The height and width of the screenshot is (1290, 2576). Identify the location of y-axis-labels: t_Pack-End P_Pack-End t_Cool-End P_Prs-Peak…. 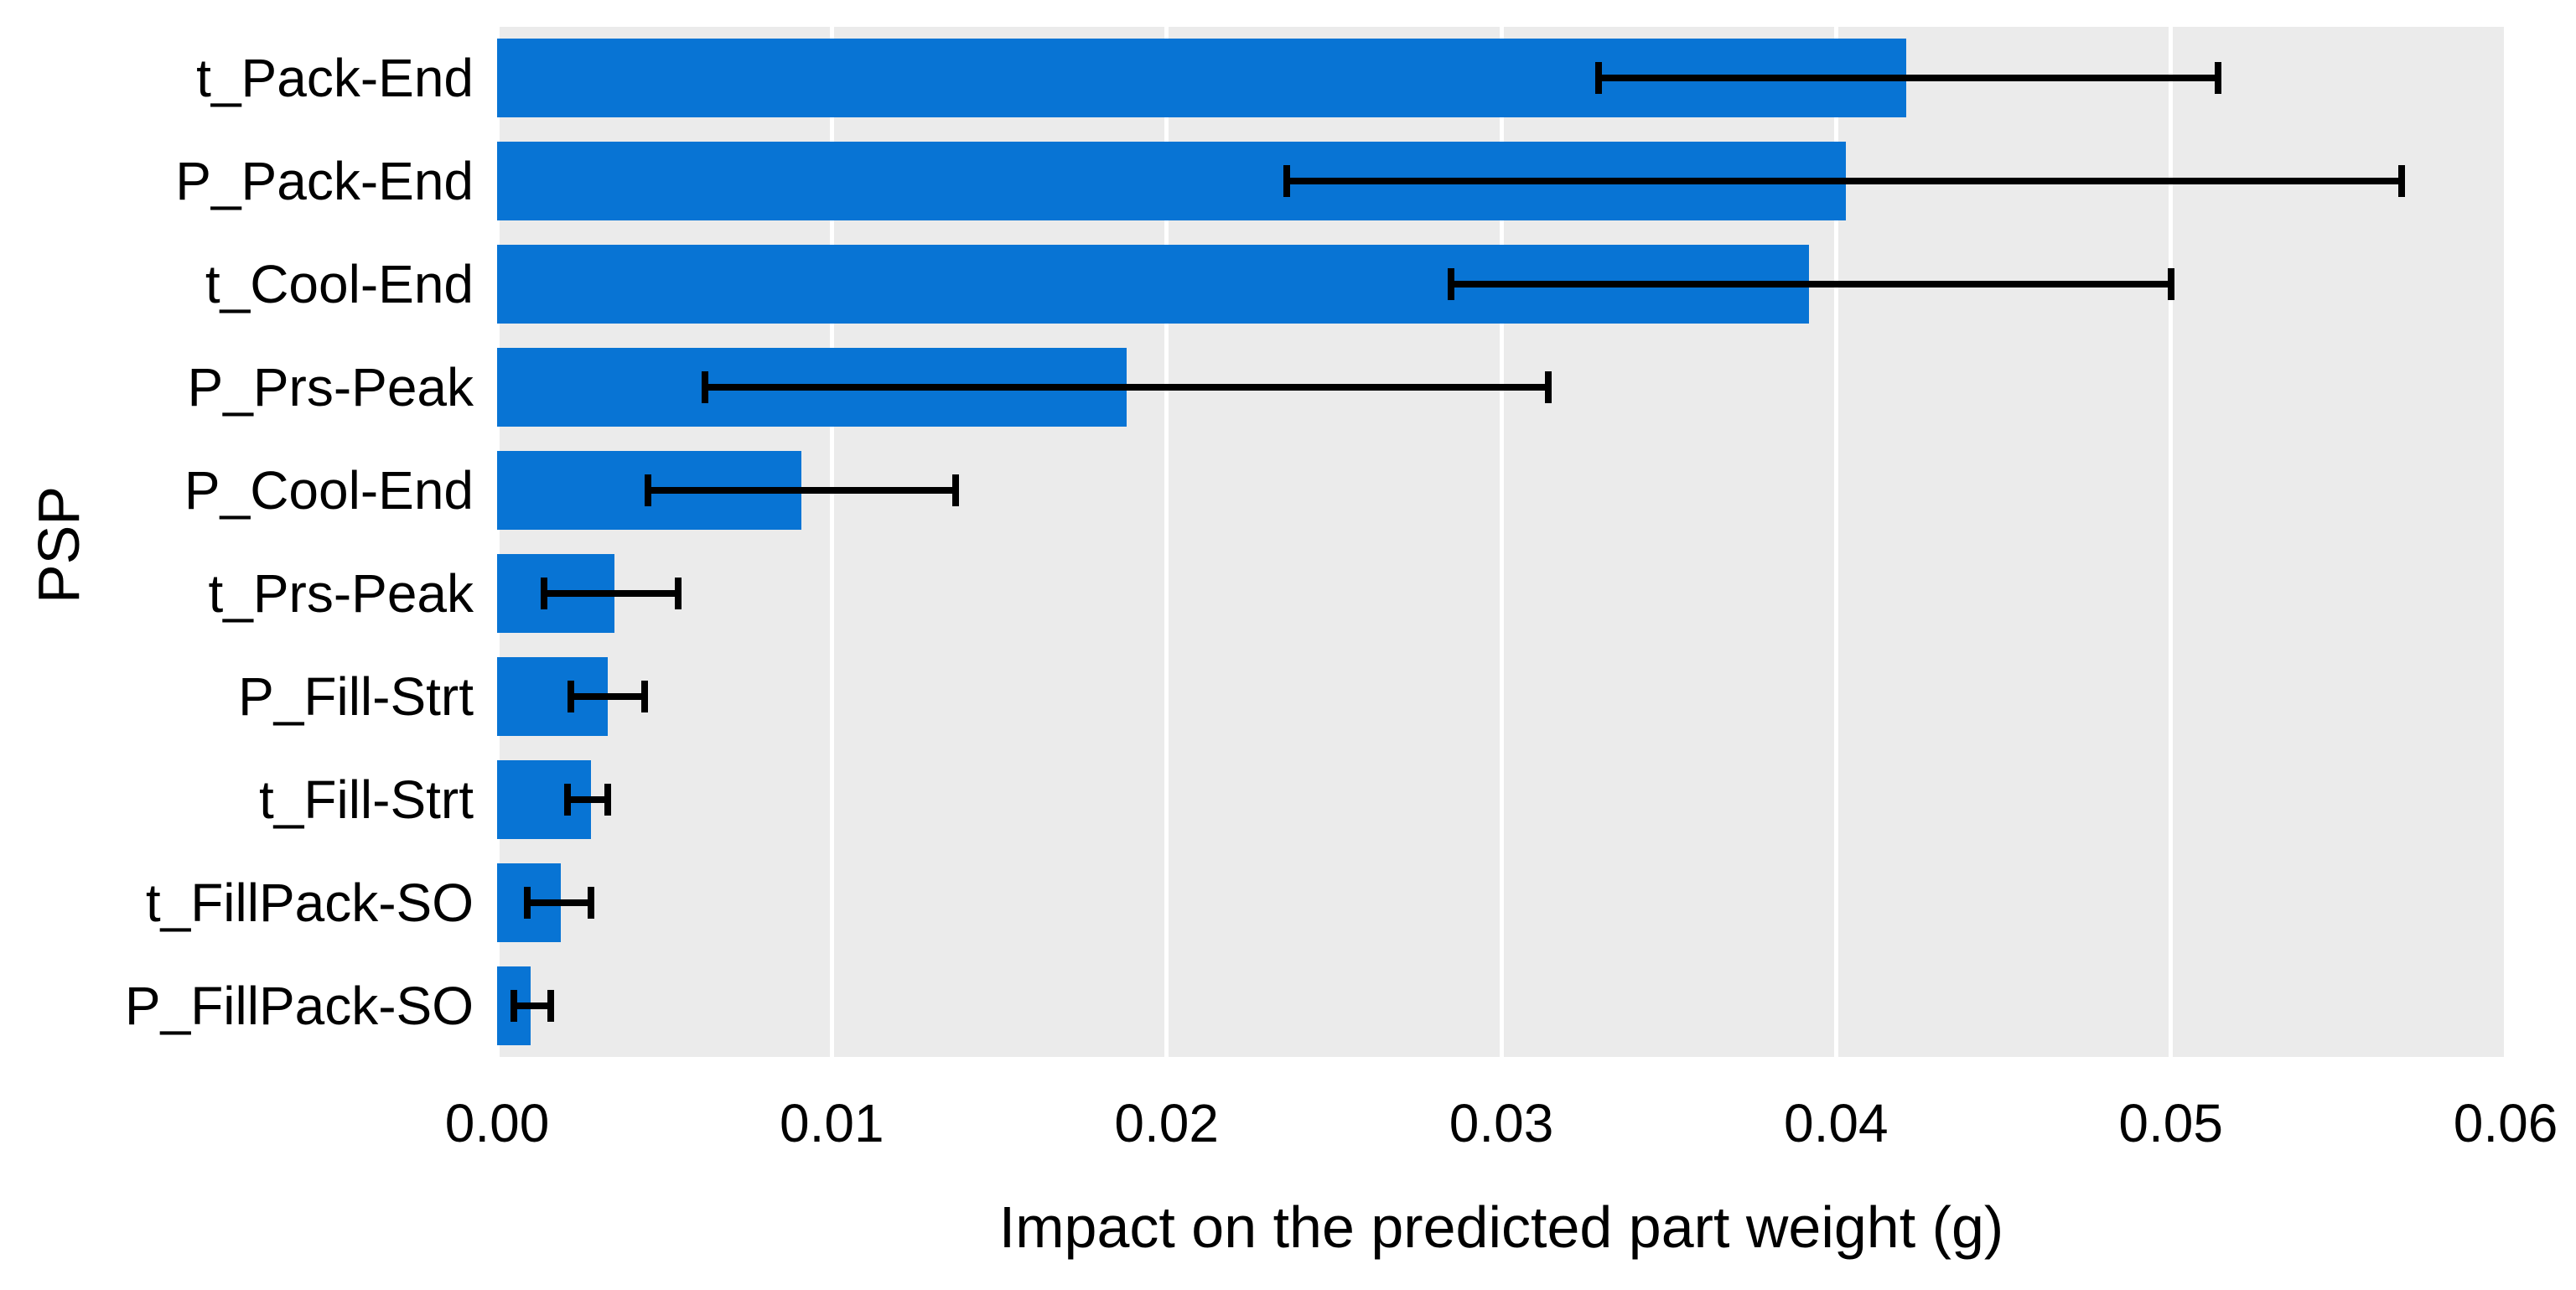
(237, 542).